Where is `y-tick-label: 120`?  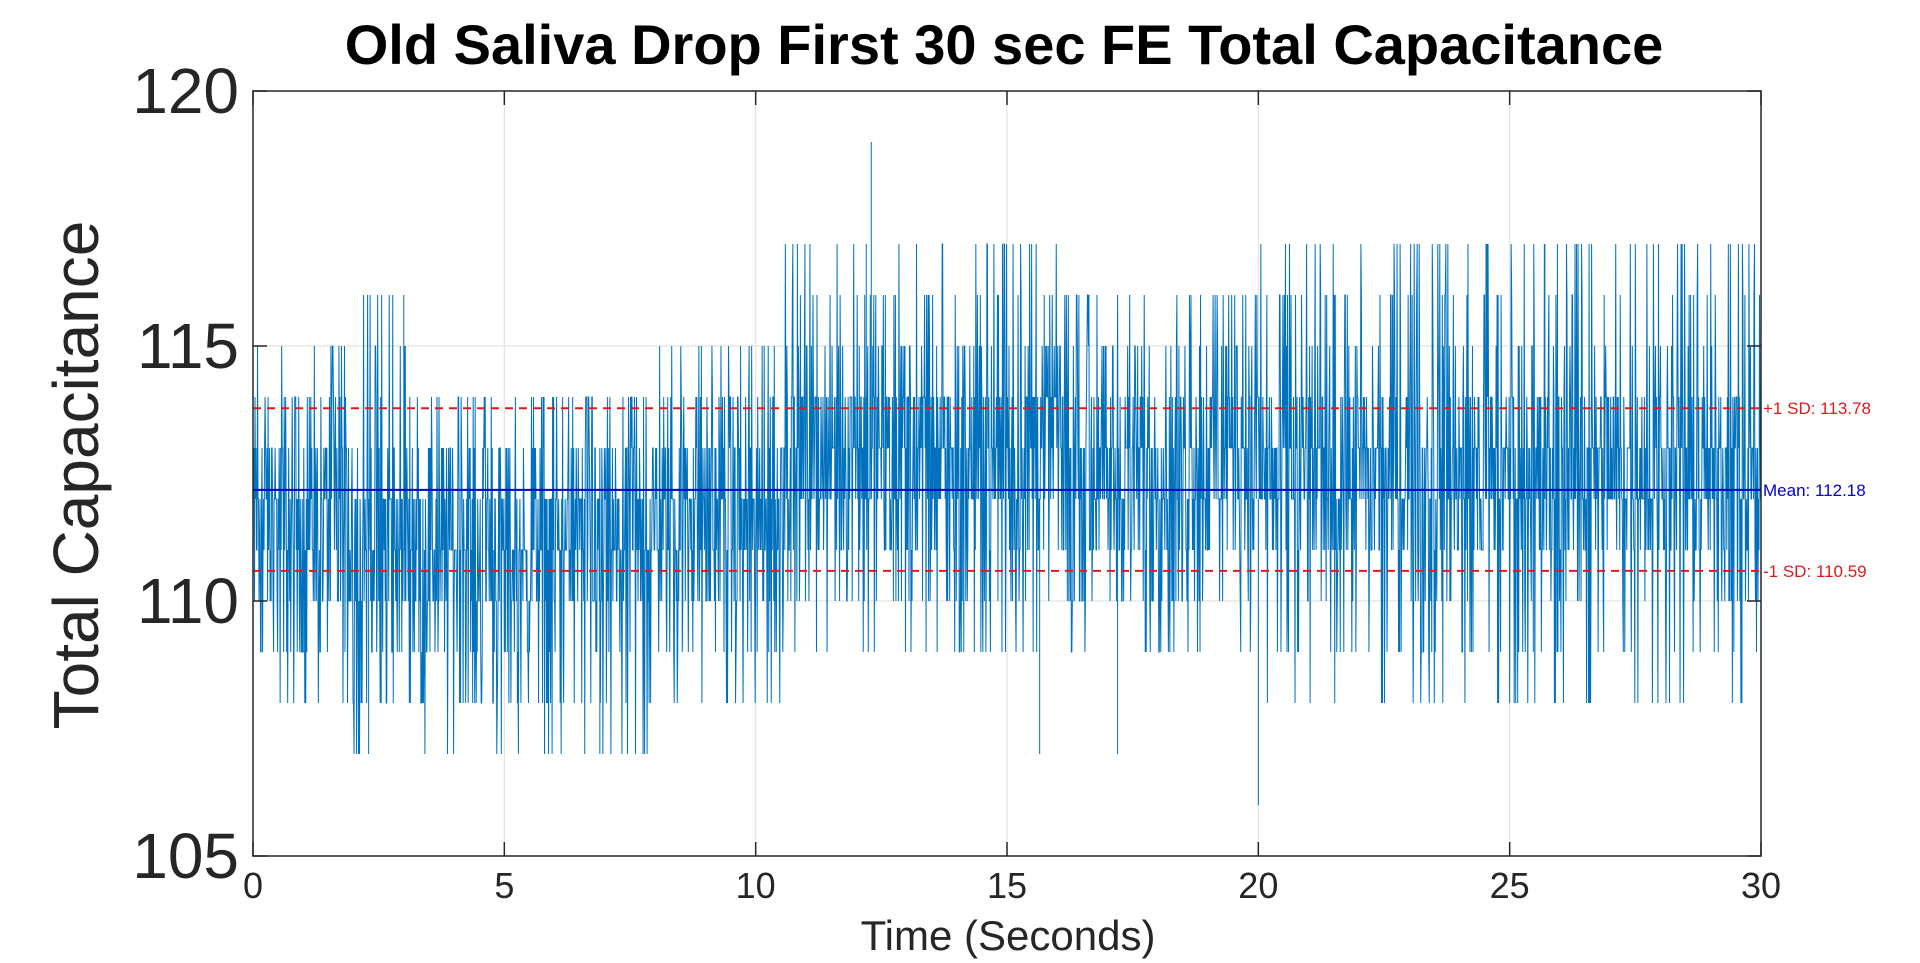 y-tick-label: 120 is located at coordinates (185, 91).